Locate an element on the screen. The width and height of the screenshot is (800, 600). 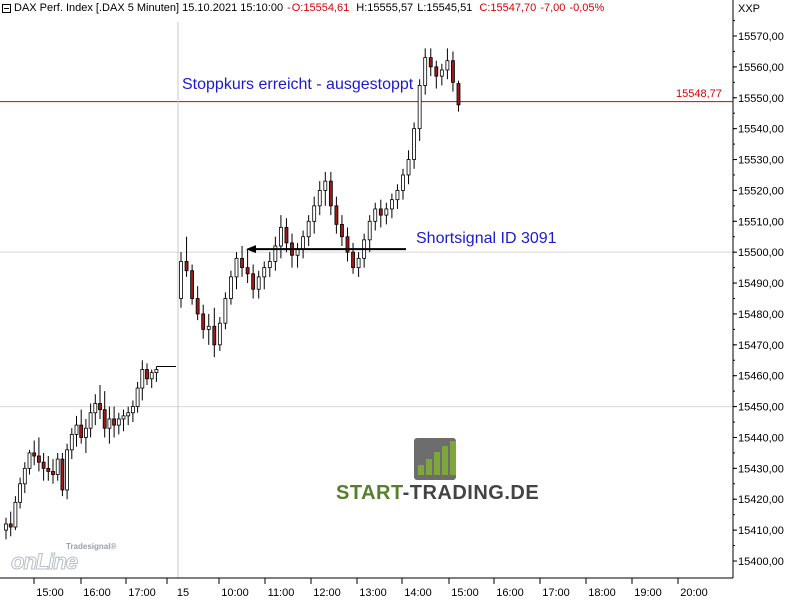
y-tick-label: 15490,00 is located at coordinates (761, 284).